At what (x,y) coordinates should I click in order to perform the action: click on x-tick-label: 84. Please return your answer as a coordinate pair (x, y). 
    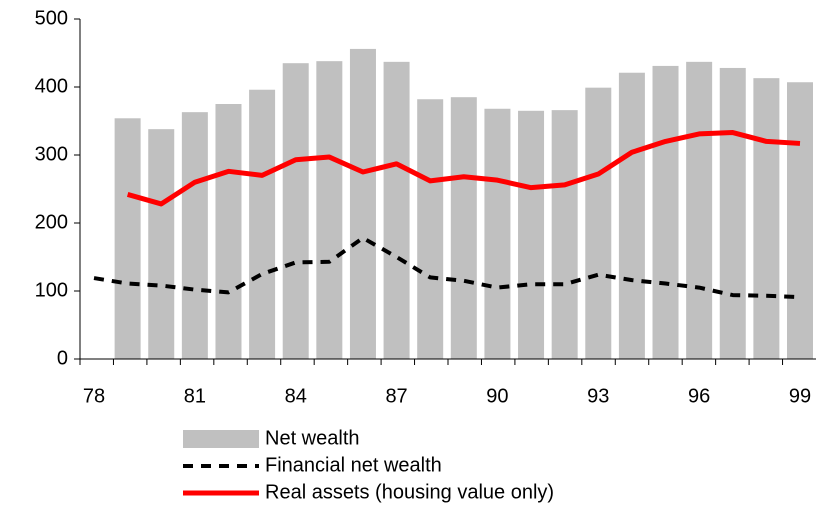
    Looking at the image, I should click on (296, 396).